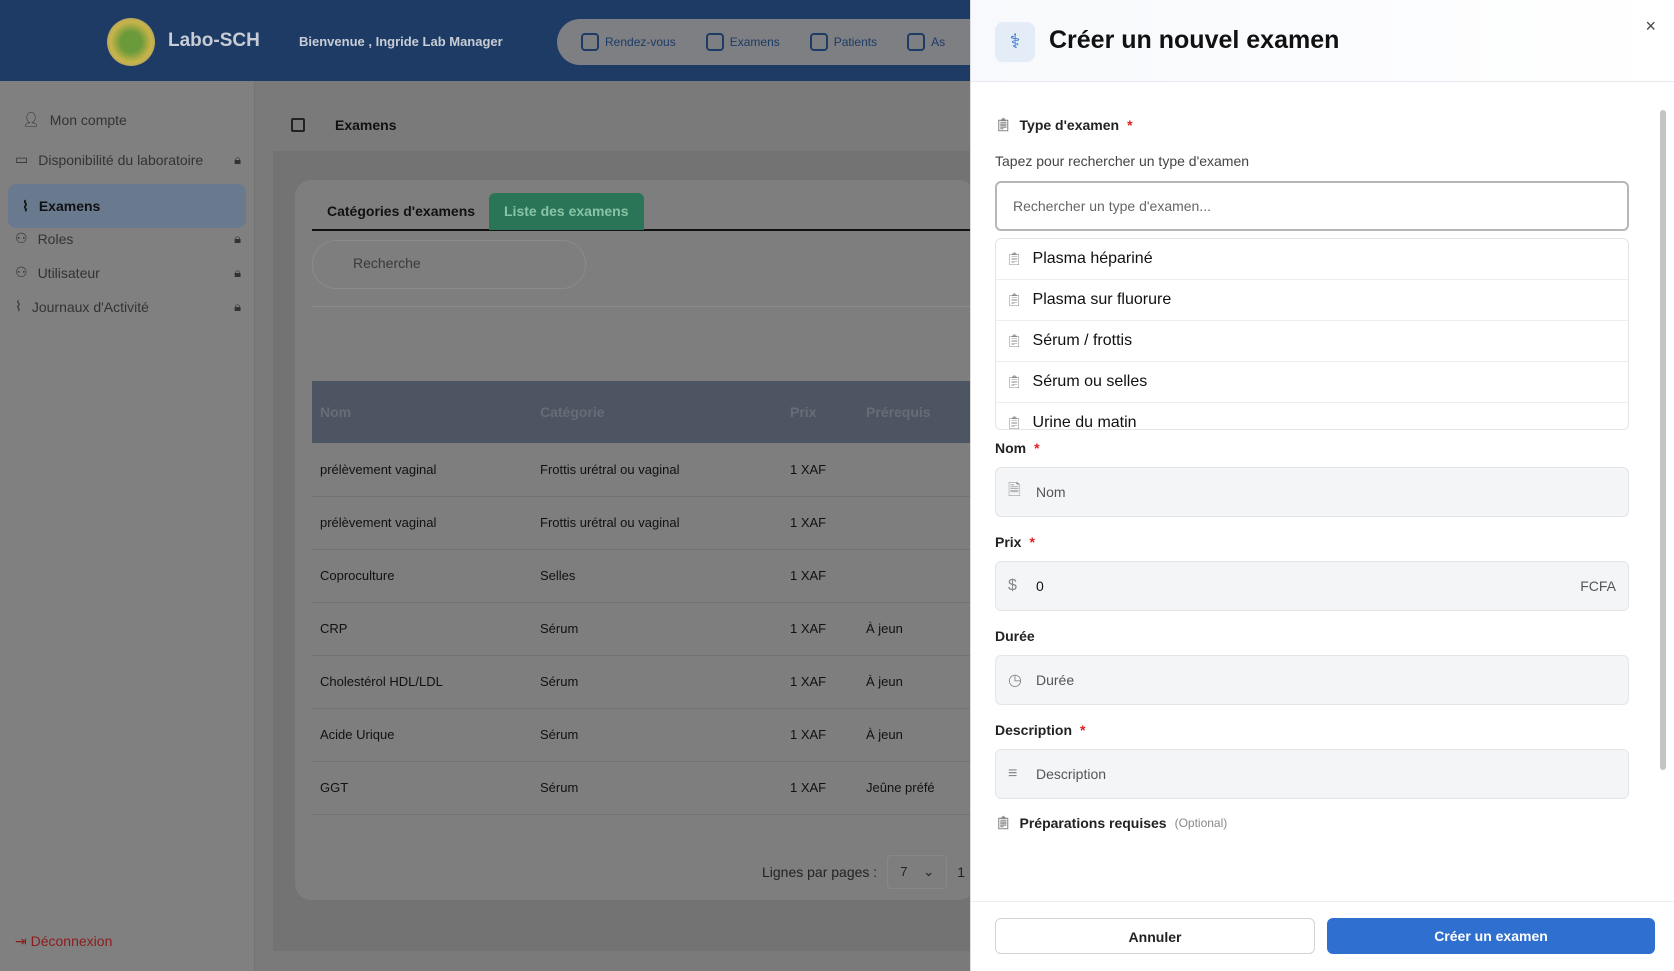 The width and height of the screenshot is (1674, 971). I want to click on nav-as: As, so click(926, 42).